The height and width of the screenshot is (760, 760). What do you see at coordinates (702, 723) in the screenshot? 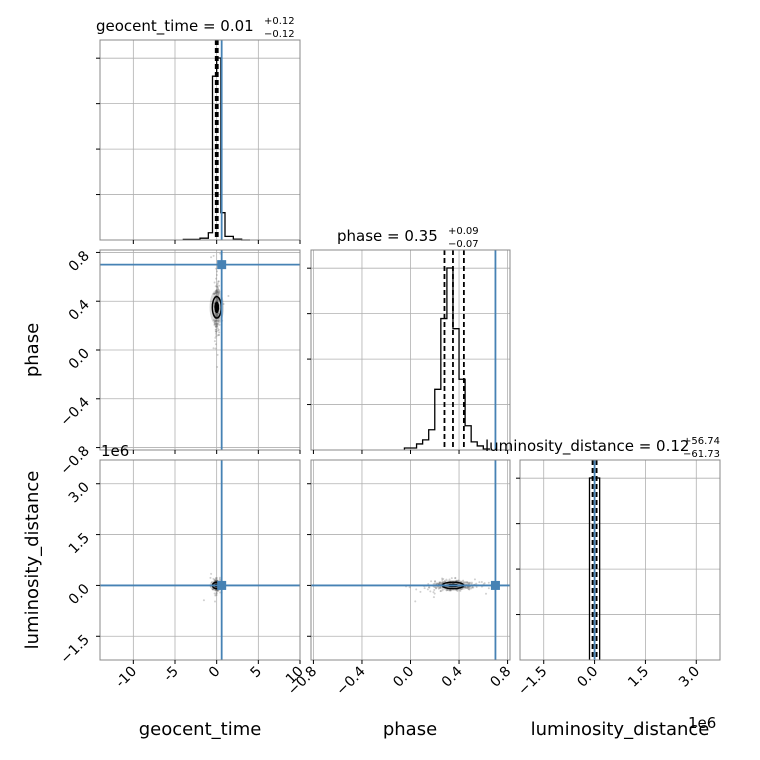
I see `x-offset-label: 1e6` at bounding box center [702, 723].